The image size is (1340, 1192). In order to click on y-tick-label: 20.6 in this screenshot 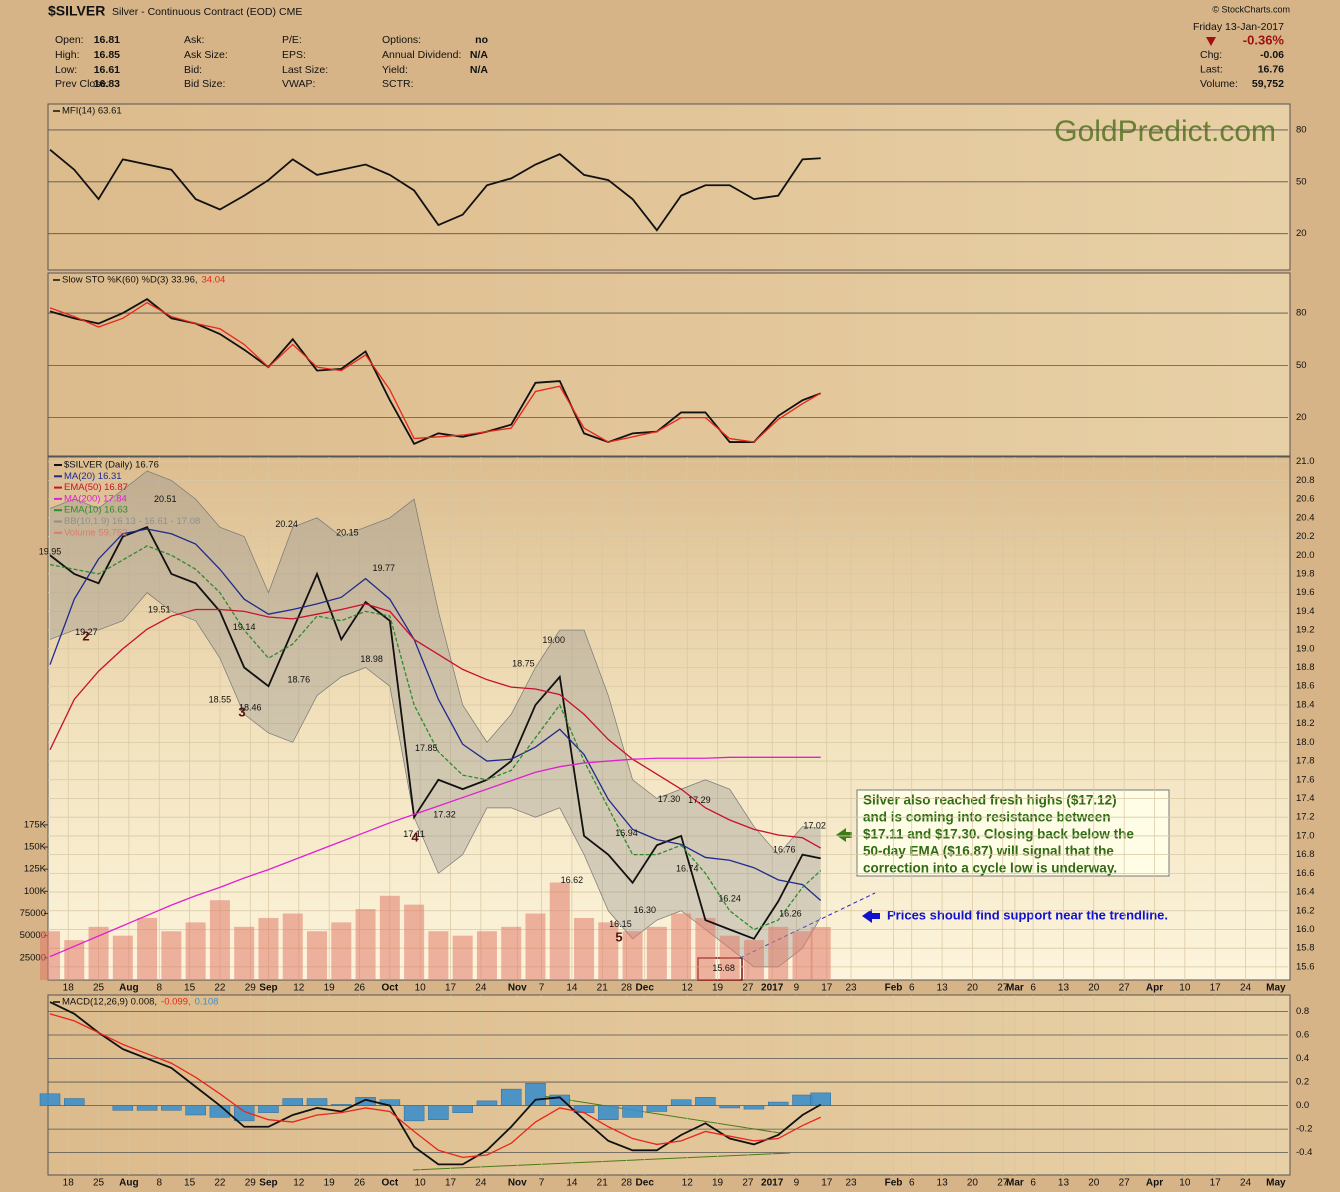, I will do `click(1305, 499)`.